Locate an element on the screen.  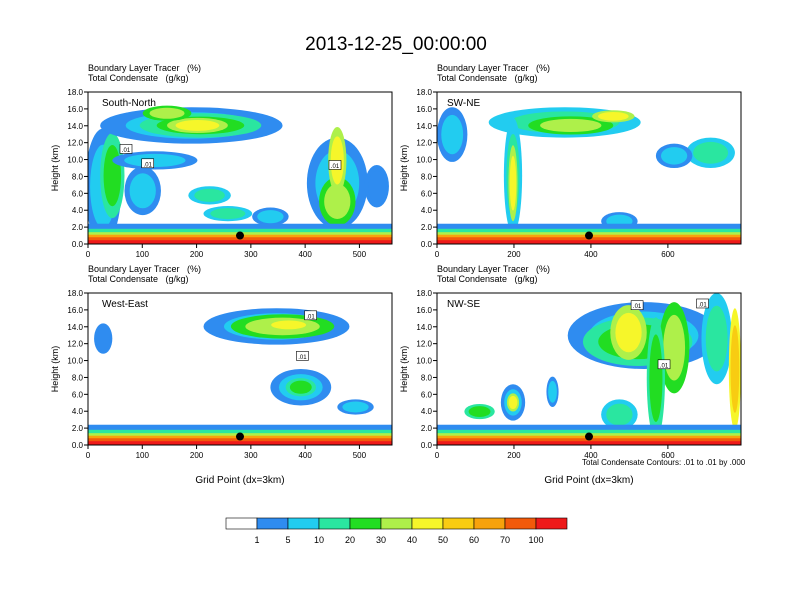
colorbar-label: 60 is located at coordinates (474, 540).